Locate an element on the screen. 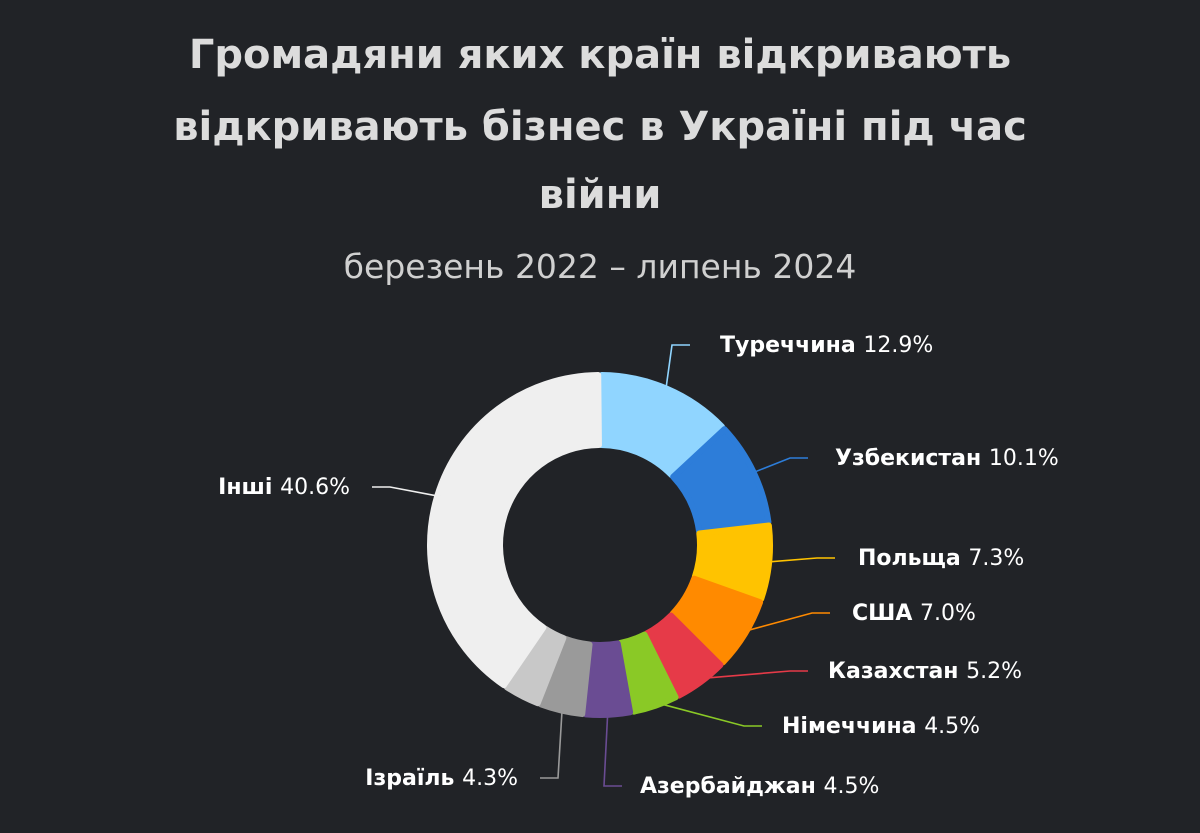 This screenshot has width=1200, height=833. slice-label-Німеччина: Німеччина 4.5% is located at coordinates (881, 726).